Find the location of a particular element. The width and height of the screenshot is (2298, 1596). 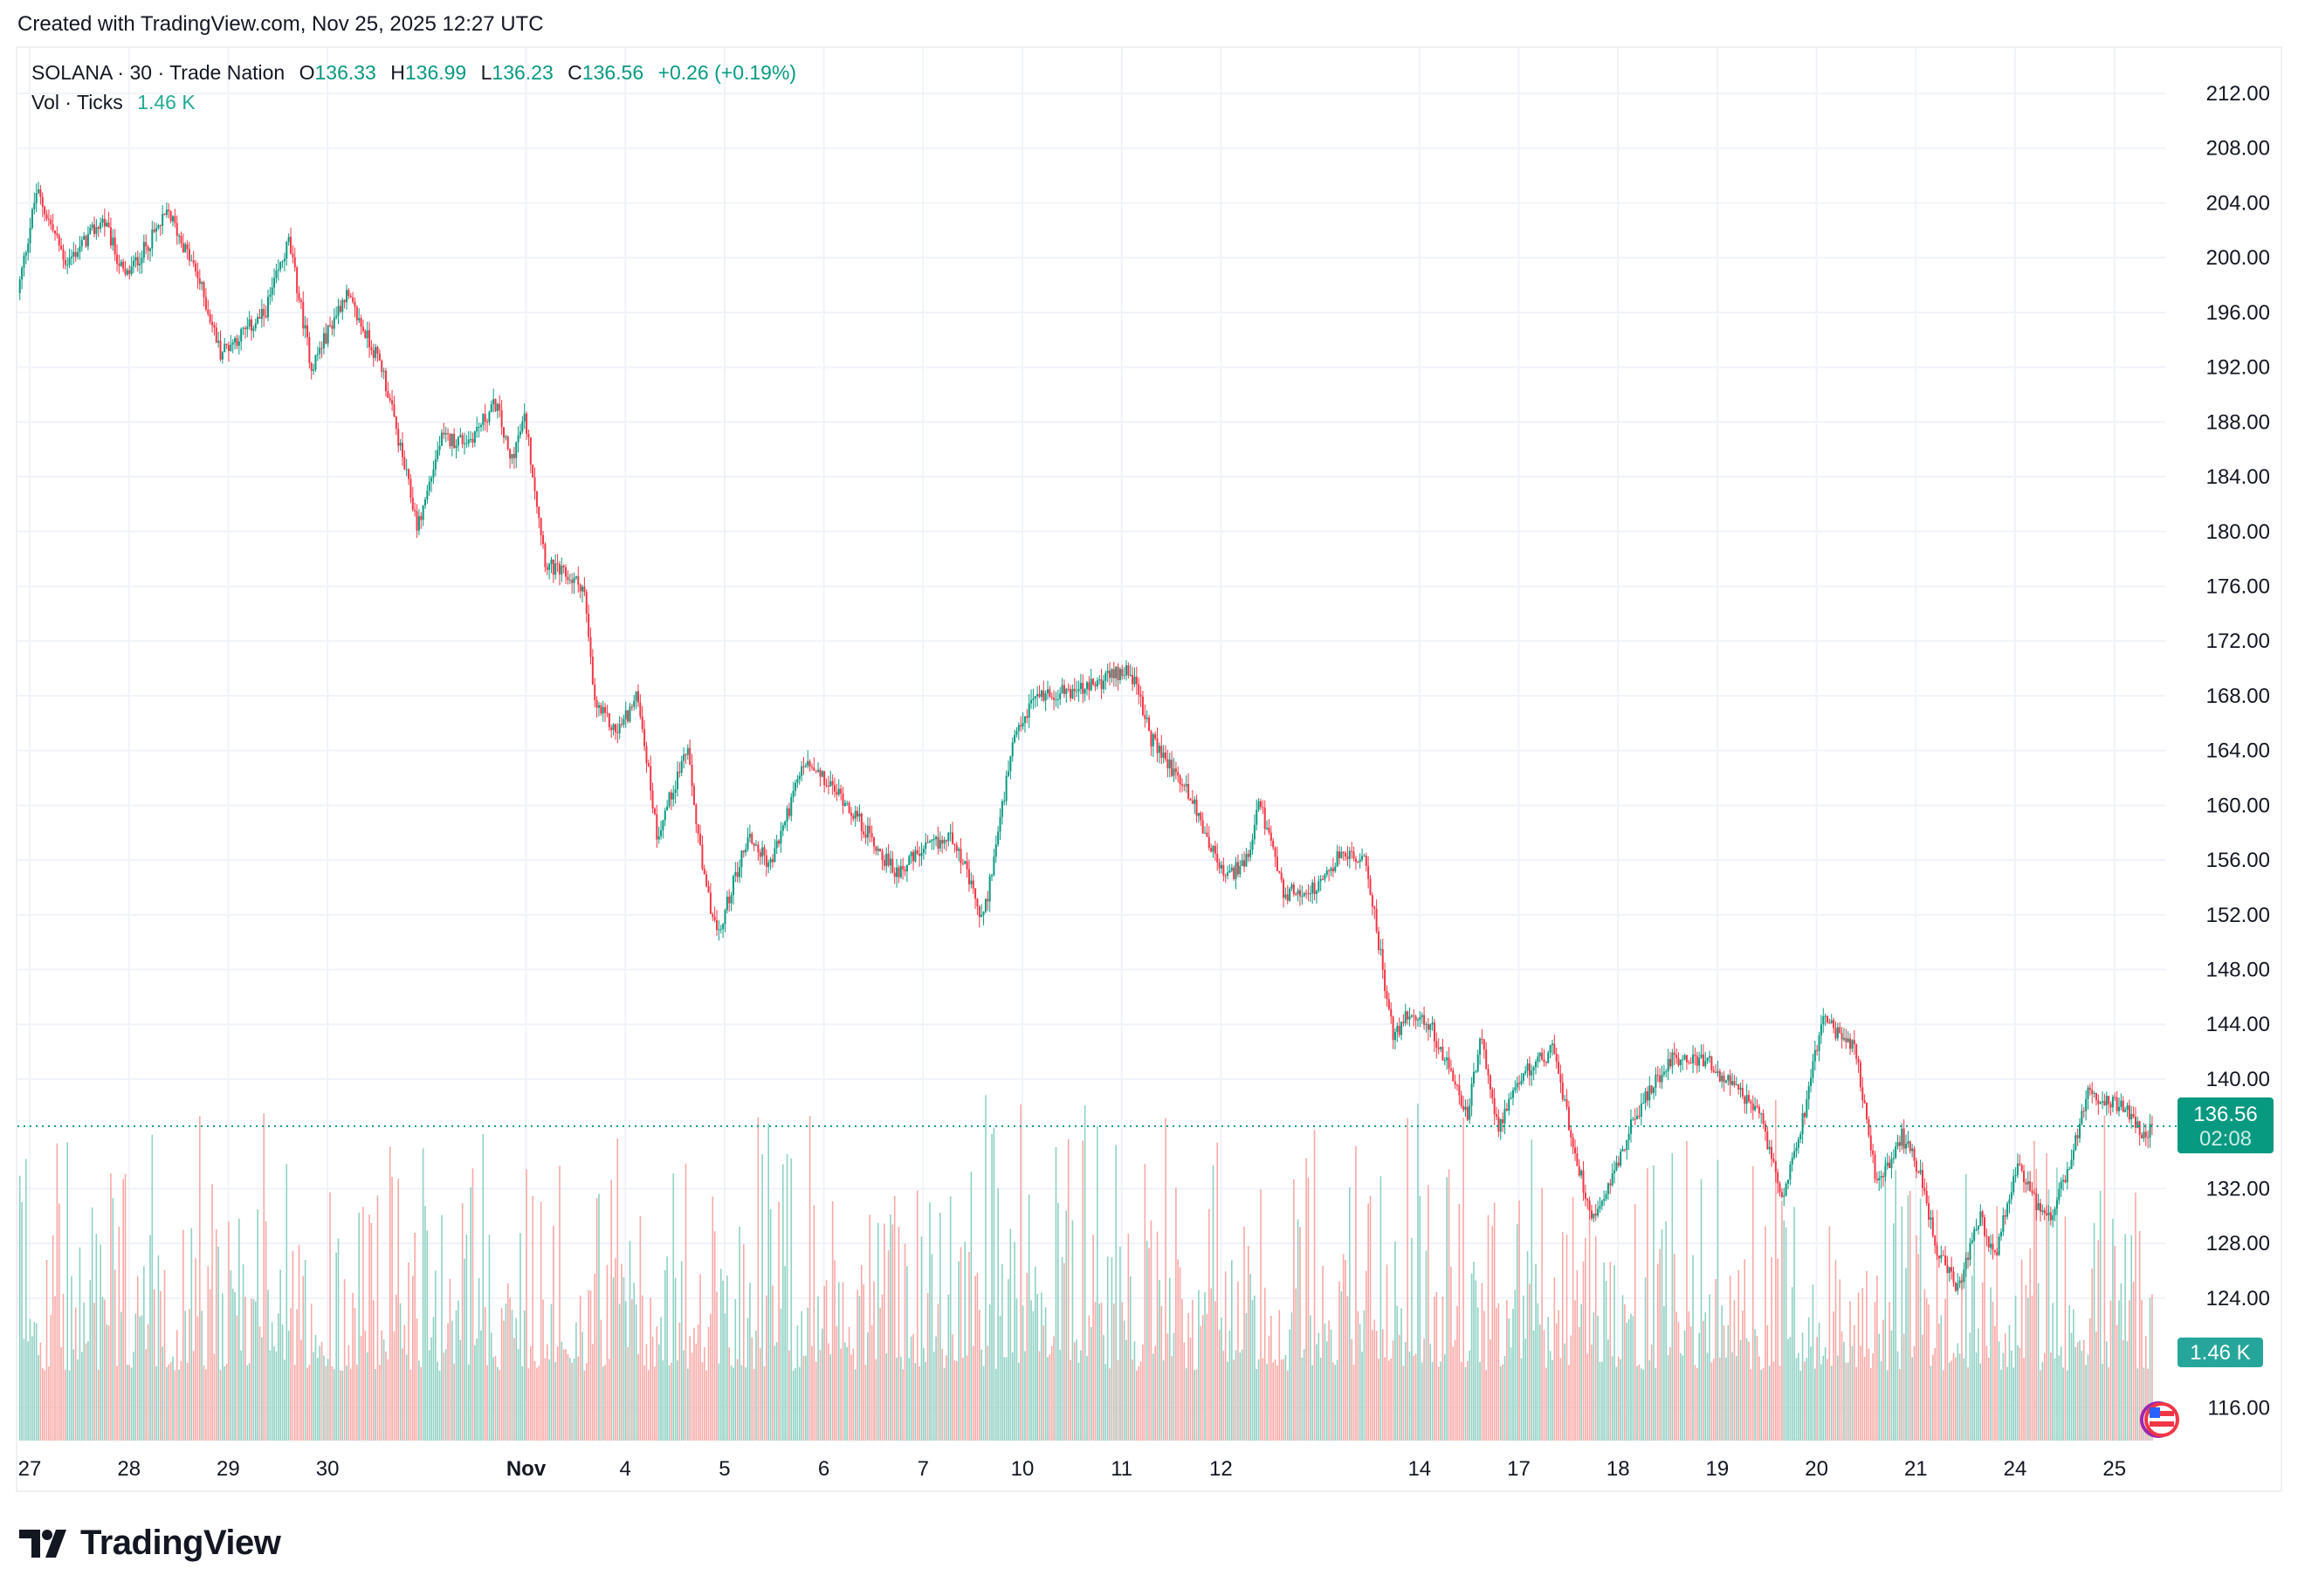

symbol-title: SOLANA · 30 · Trade Nation is located at coordinates (158, 72).